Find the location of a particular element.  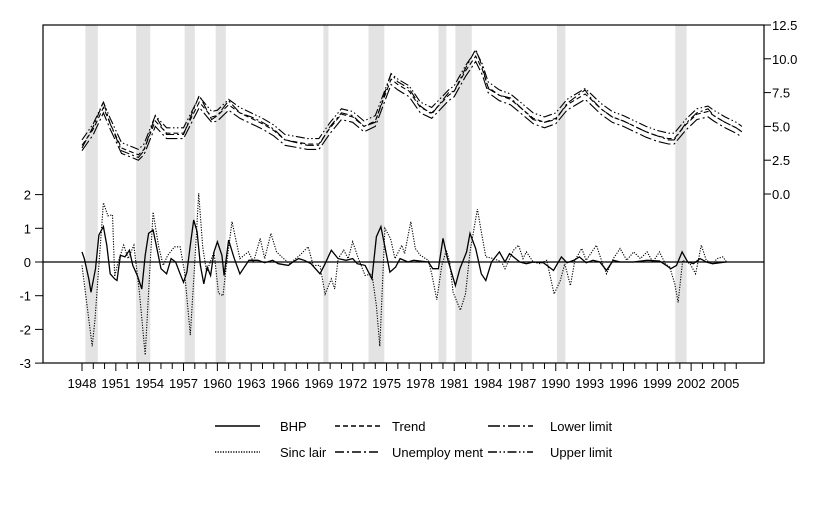

x-axis-tick-label: 1954 is located at coordinates (149, 383).